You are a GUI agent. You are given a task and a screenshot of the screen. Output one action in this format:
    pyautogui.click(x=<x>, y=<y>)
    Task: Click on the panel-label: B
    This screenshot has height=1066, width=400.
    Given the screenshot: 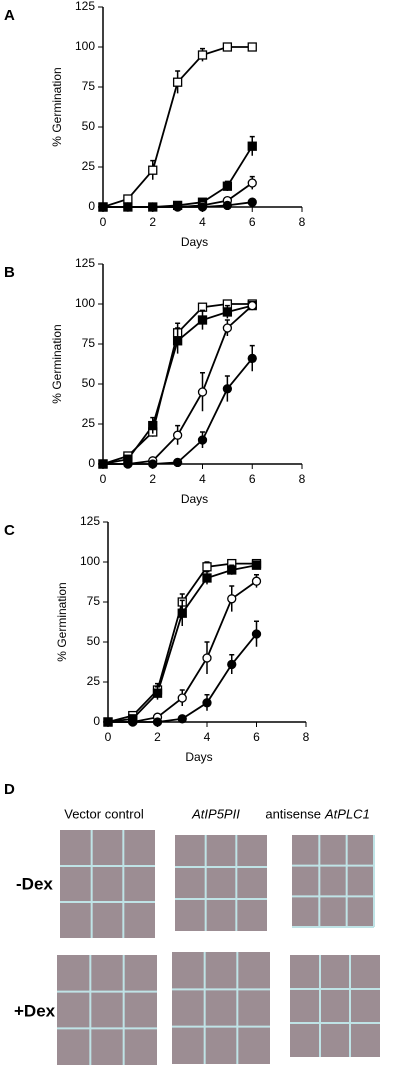 What is the action you would take?
    pyautogui.click(x=9, y=272)
    